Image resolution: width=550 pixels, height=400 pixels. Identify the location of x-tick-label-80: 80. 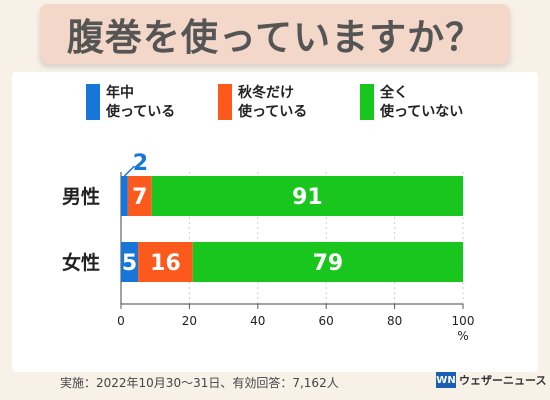
(394, 321).